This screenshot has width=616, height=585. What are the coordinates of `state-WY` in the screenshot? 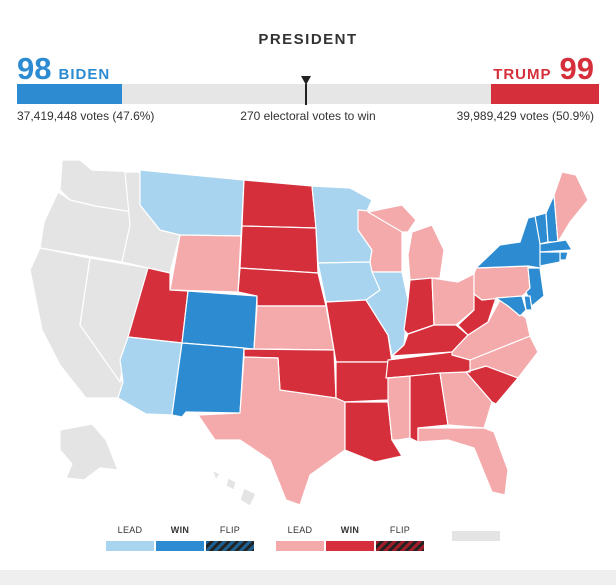 It's located at (205, 263).